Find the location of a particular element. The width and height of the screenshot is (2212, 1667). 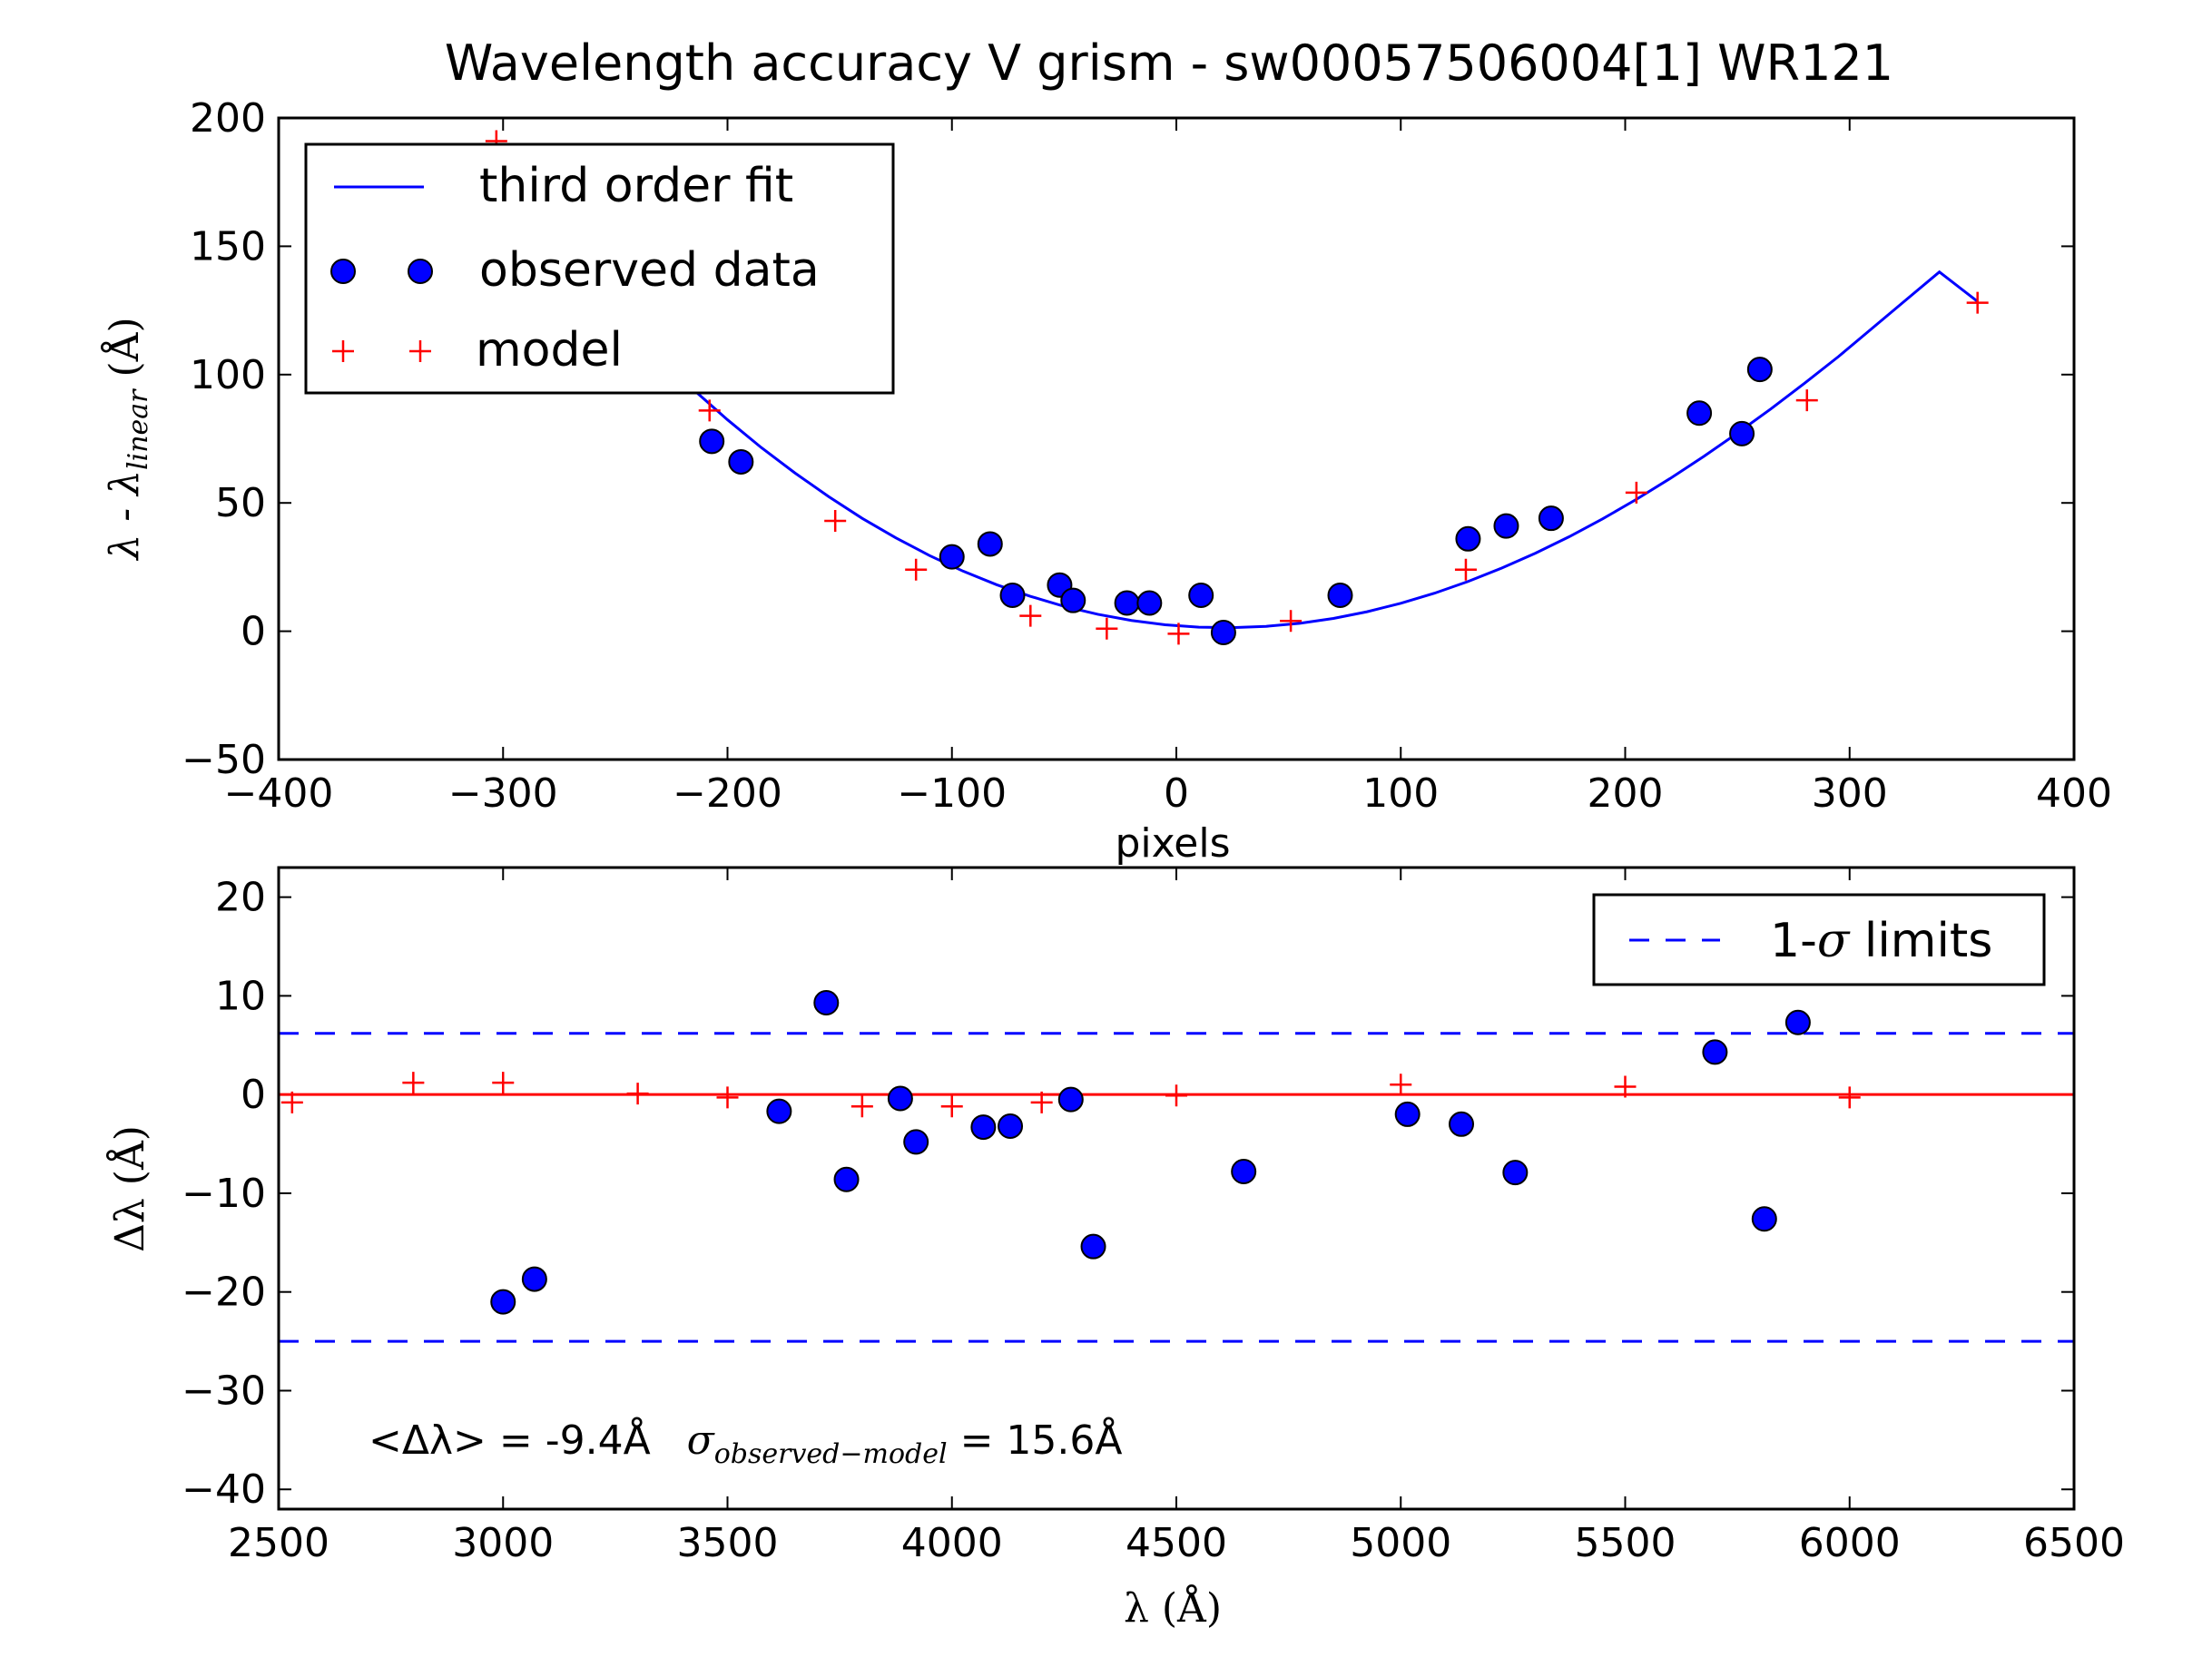

legend-sigma-pre: 1- is located at coordinates (1793, 941).